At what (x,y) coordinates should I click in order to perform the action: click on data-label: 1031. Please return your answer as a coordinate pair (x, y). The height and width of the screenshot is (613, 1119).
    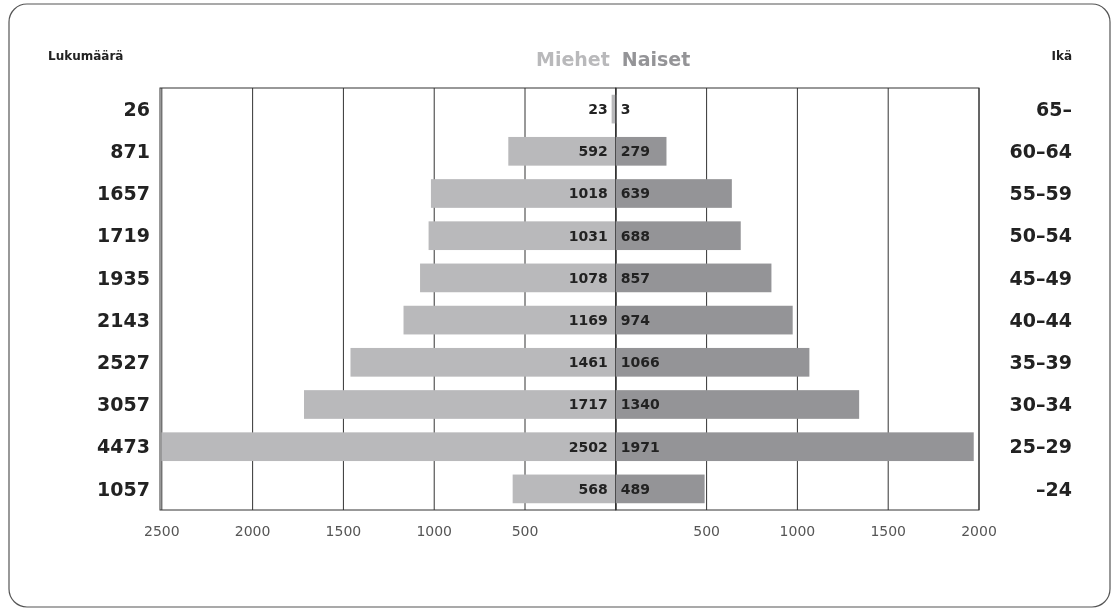
    Looking at the image, I should click on (588, 235).